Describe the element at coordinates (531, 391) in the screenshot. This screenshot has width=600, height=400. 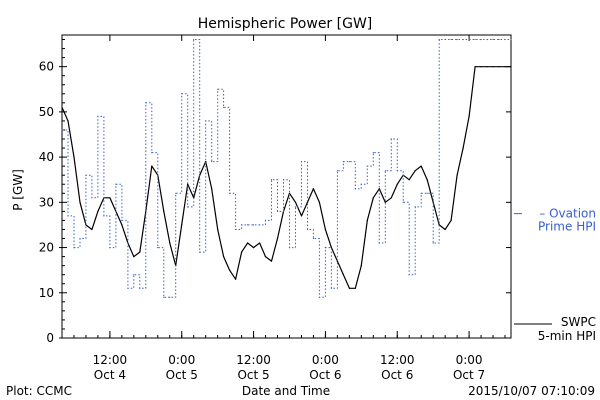
I see `plot-timestamp: 2015/10/07 07:10:09` at that location.